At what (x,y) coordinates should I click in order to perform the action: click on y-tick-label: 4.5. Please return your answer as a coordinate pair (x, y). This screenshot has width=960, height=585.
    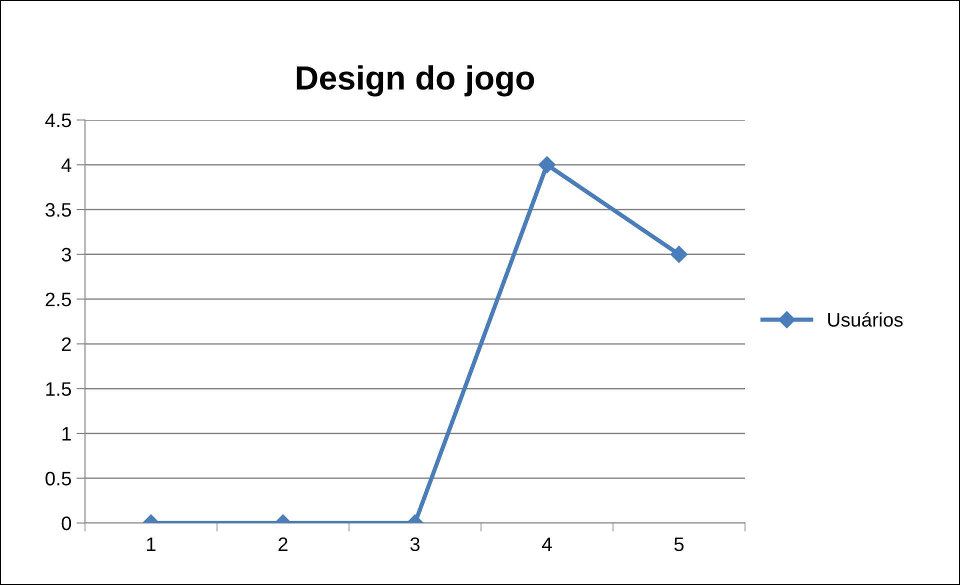
    Looking at the image, I should click on (58, 121).